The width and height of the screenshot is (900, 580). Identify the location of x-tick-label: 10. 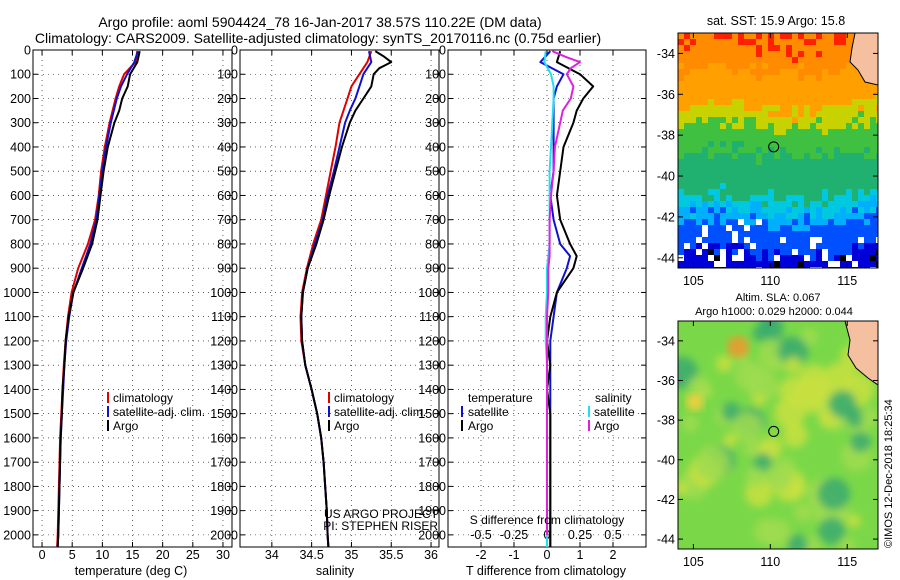
(102, 555).